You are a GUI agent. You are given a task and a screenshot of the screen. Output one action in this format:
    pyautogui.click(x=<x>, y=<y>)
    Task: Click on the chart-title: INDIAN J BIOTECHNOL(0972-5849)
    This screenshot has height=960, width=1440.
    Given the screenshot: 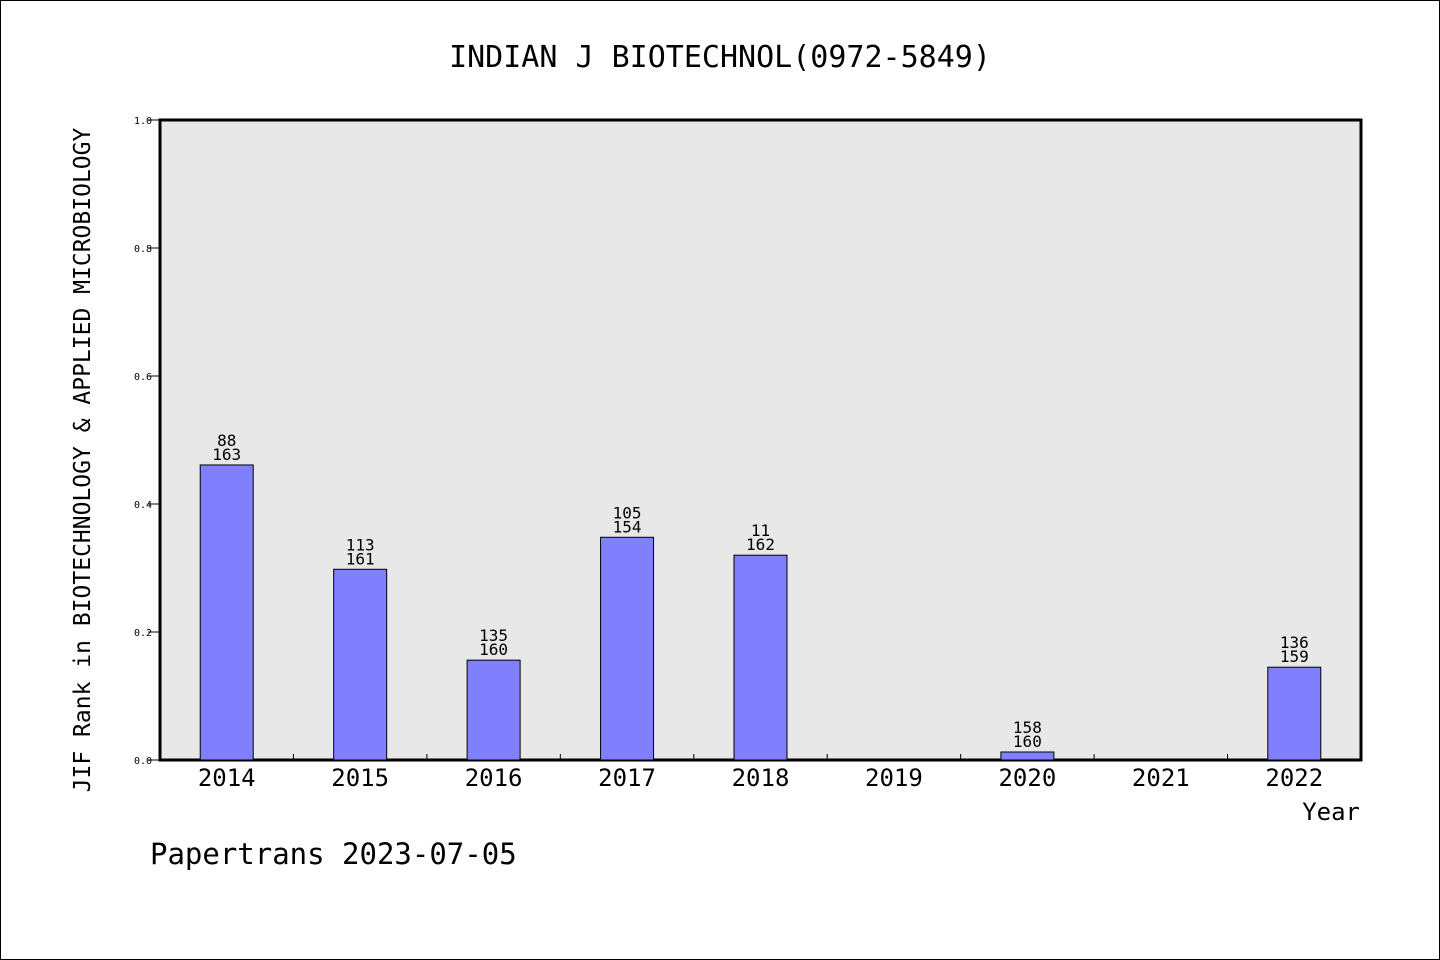 What is the action you would take?
    pyautogui.click(x=720, y=57)
    